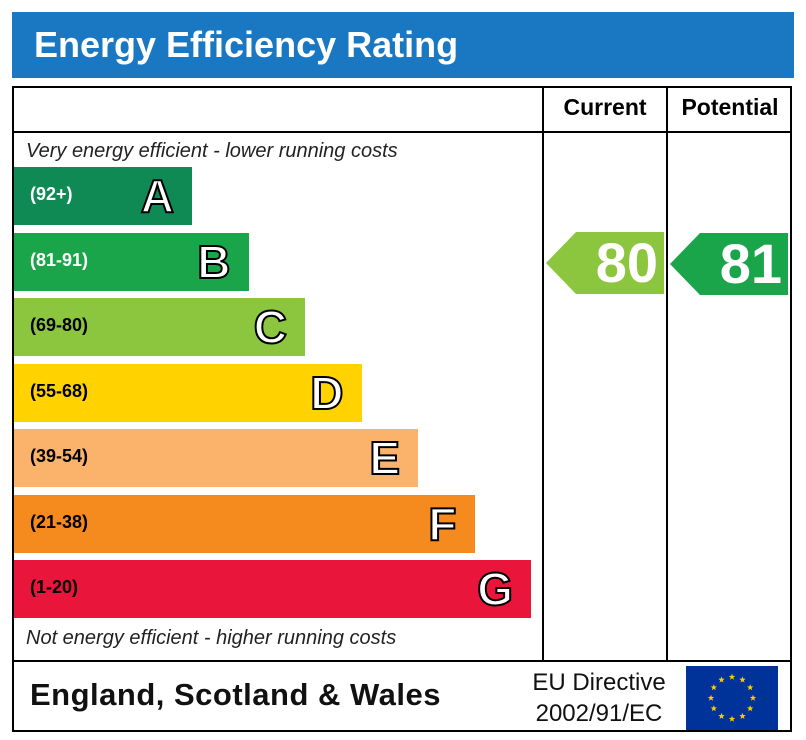  I want to click on band-letter-label: C, so click(270, 327).